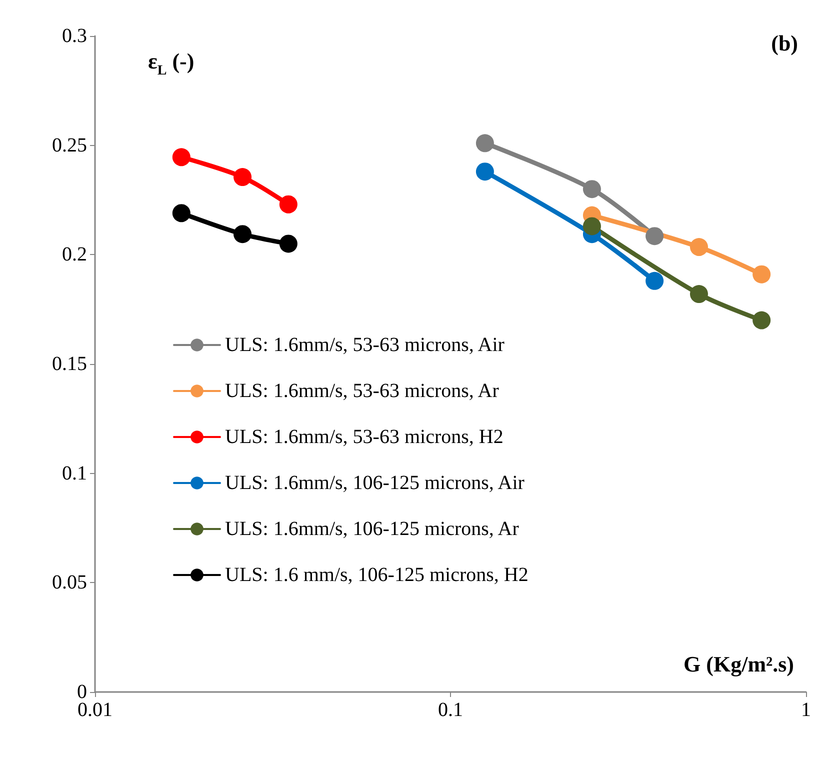 This screenshot has height=757, width=822. I want to click on legend-label: ULS: 1.6mm/s, 53-63 microns, H2, so click(364, 437).